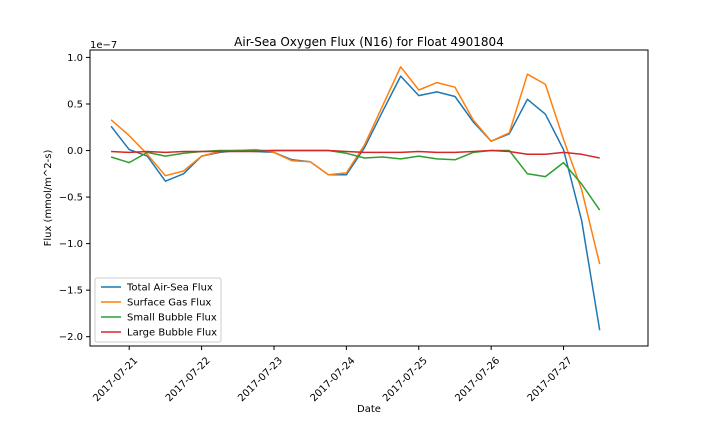 The height and width of the screenshot is (432, 720). Describe the element at coordinates (477, 379) in the screenshot. I see `x-tick-label: 2017-07-26` at that location.